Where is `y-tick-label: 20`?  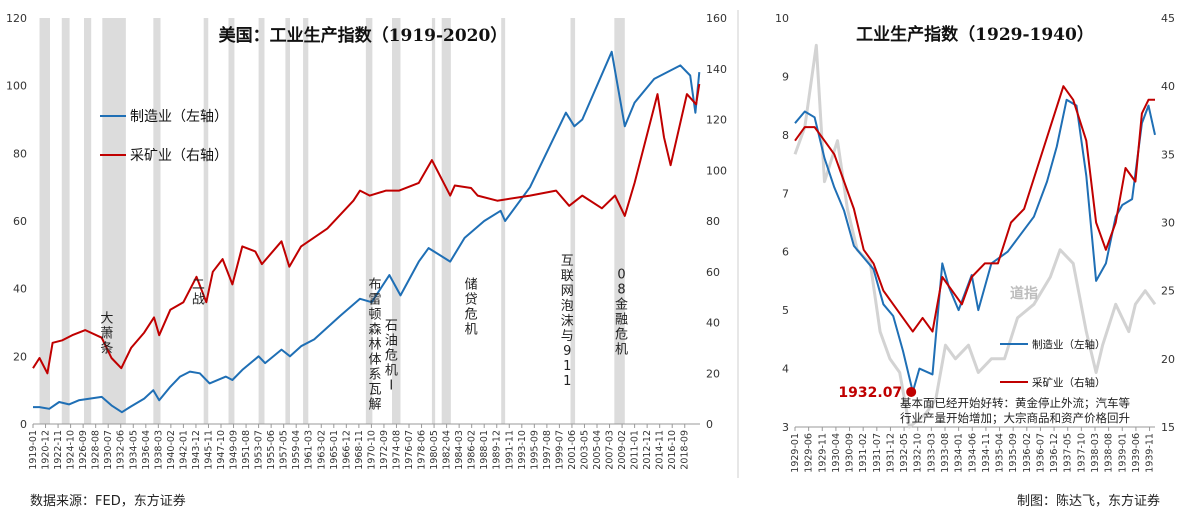 y-tick-label: 20 is located at coordinates (20, 356).